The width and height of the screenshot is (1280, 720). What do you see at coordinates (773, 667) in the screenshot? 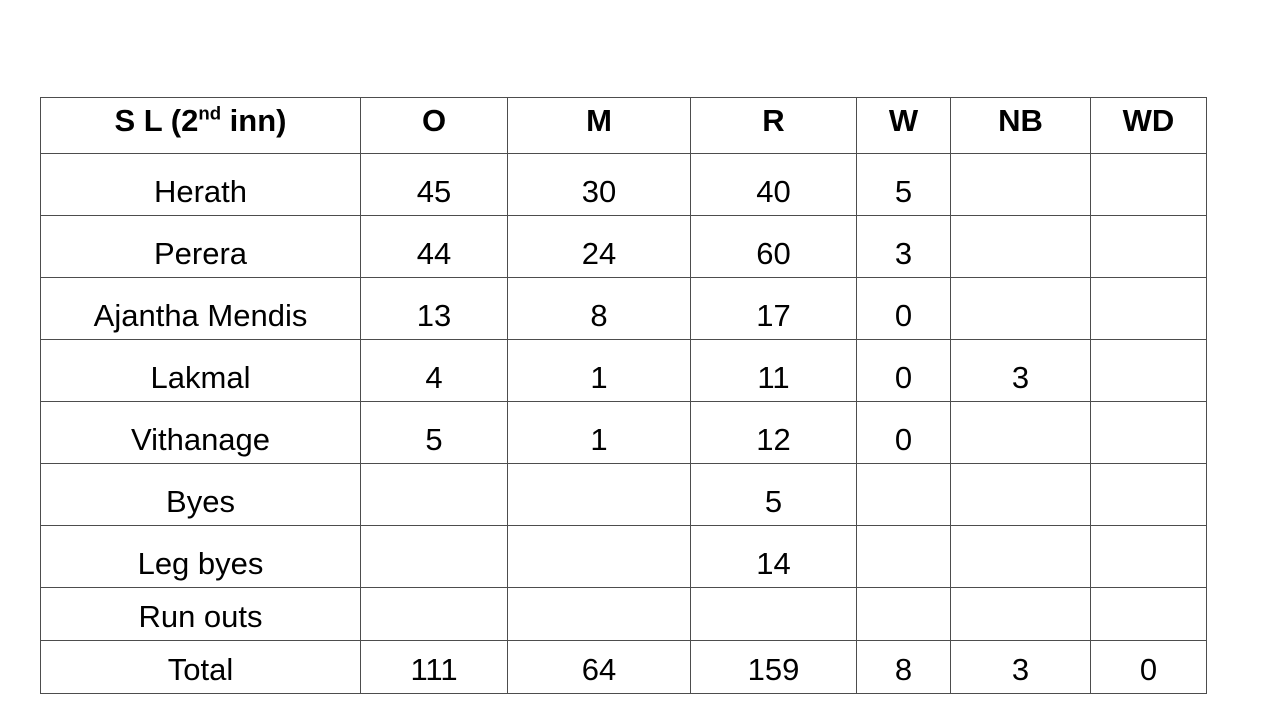
I see `cell-runs: 159` at bounding box center [773, 667].